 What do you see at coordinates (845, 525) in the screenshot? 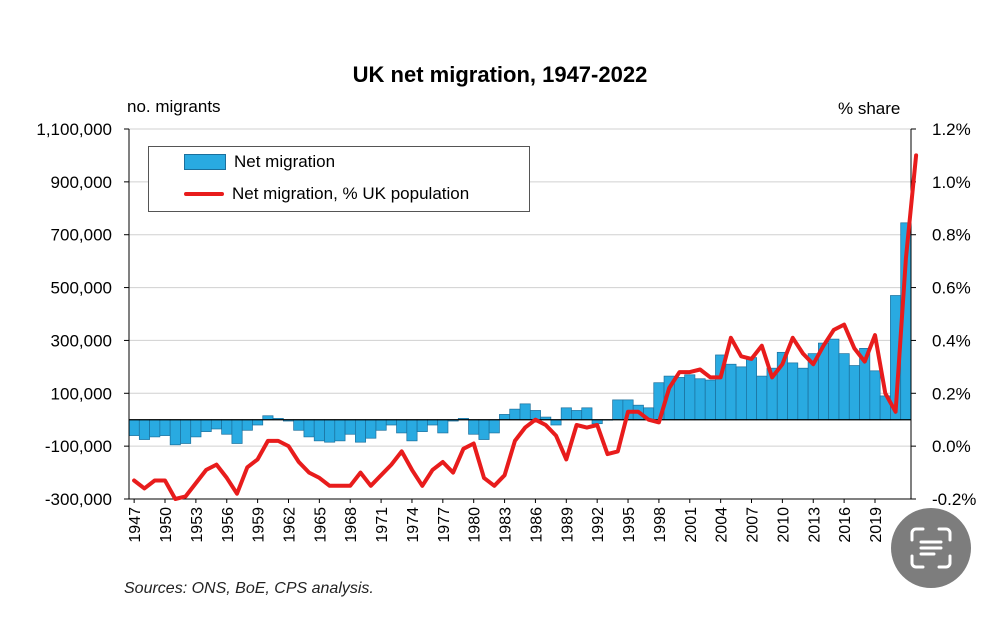
I see `x-tick-label-2016: 2016` at bounding box center [845, 525].